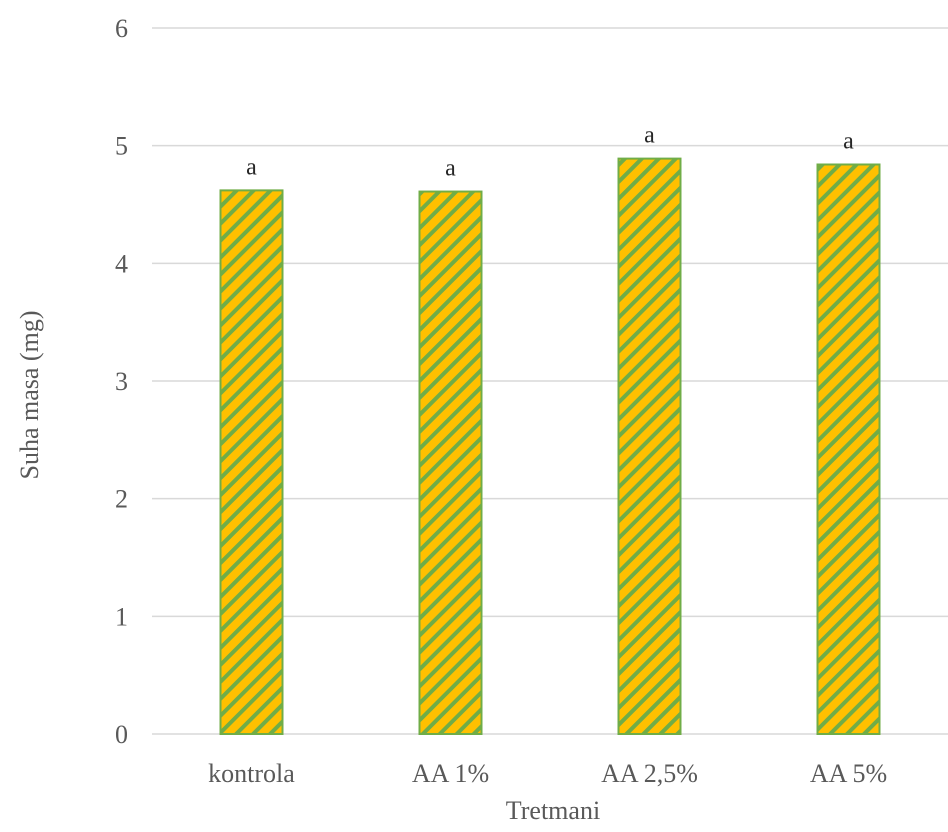 Image resolution: width=948 pixels, height=832 pixels. I want to click on y-tick-label: 5, so click(121, 146).